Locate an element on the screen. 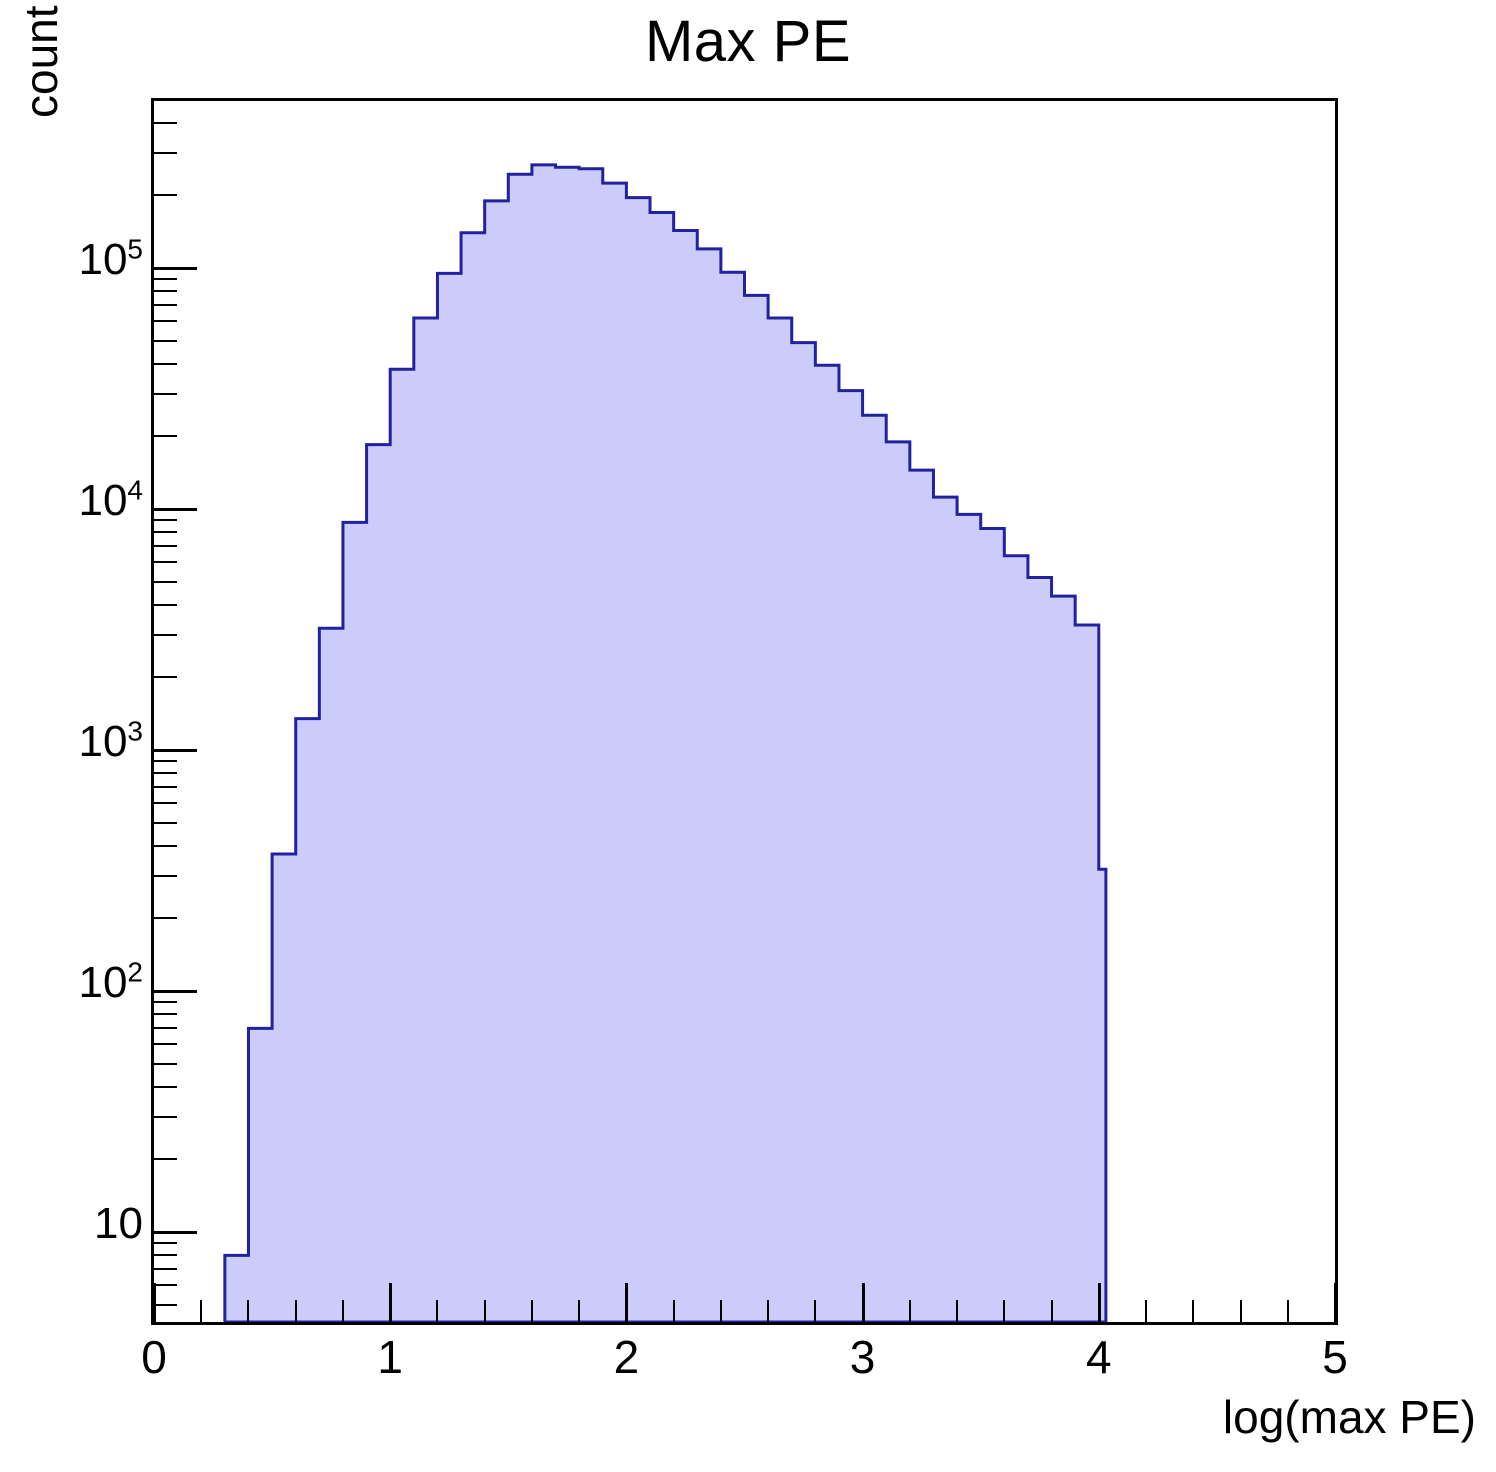  x-axis-tick-label: 5 is located at coordinates (1335, 1357).